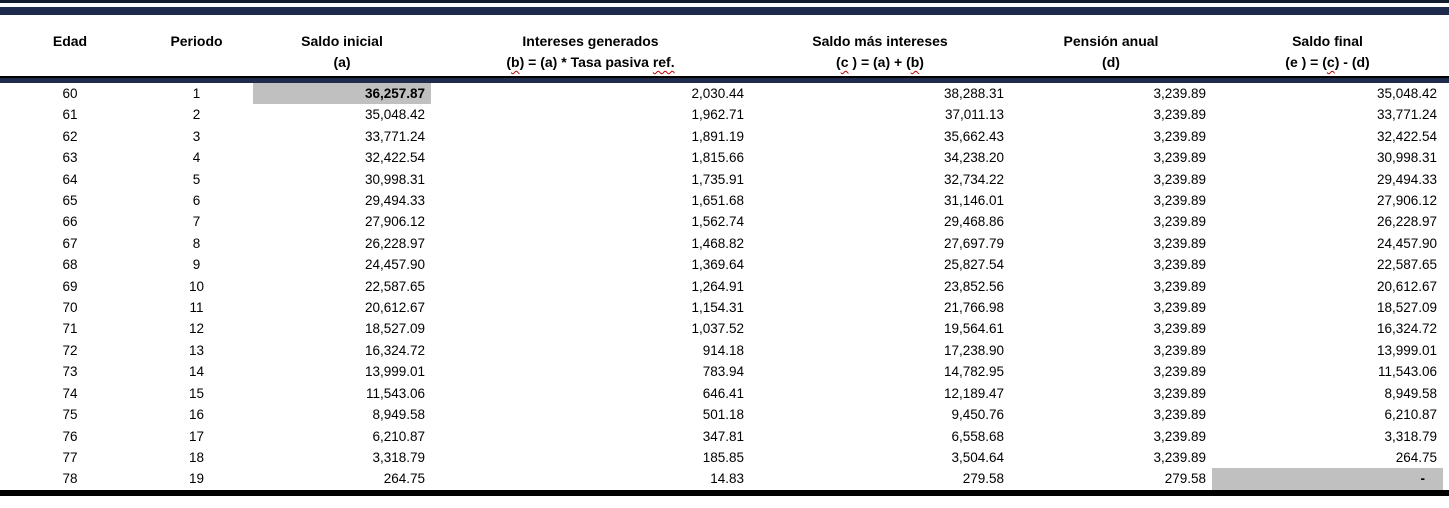 This screenshot has height=508, width=1449. Describe the element at coordinates (196, 436) in the screenshot. I see `cell-periodo: 17` at that location.